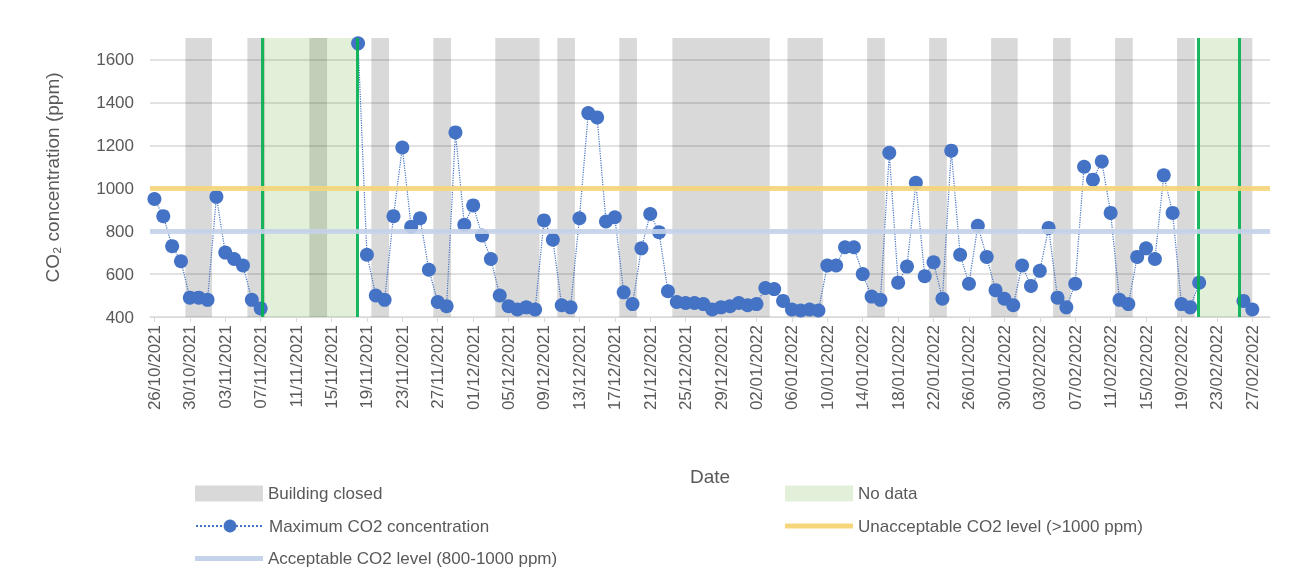 The image size is (1291, 568). I want to click on legend-label: No data, so click(888, 493).